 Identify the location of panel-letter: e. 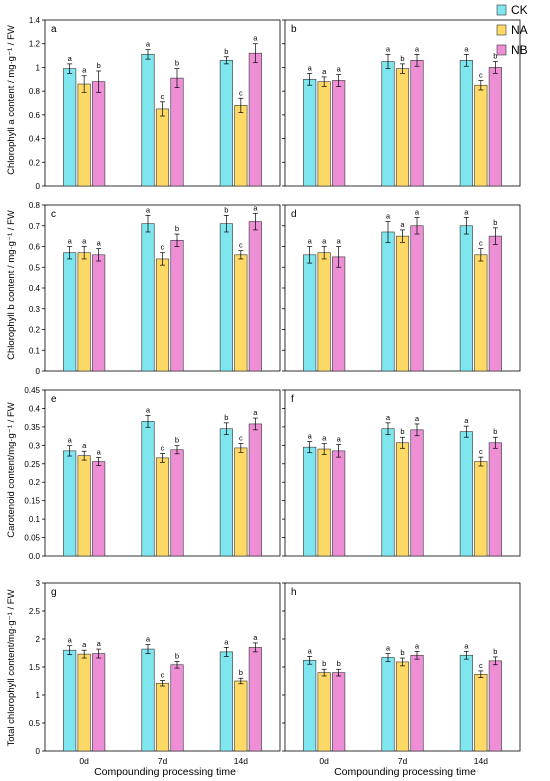
(54, 399).